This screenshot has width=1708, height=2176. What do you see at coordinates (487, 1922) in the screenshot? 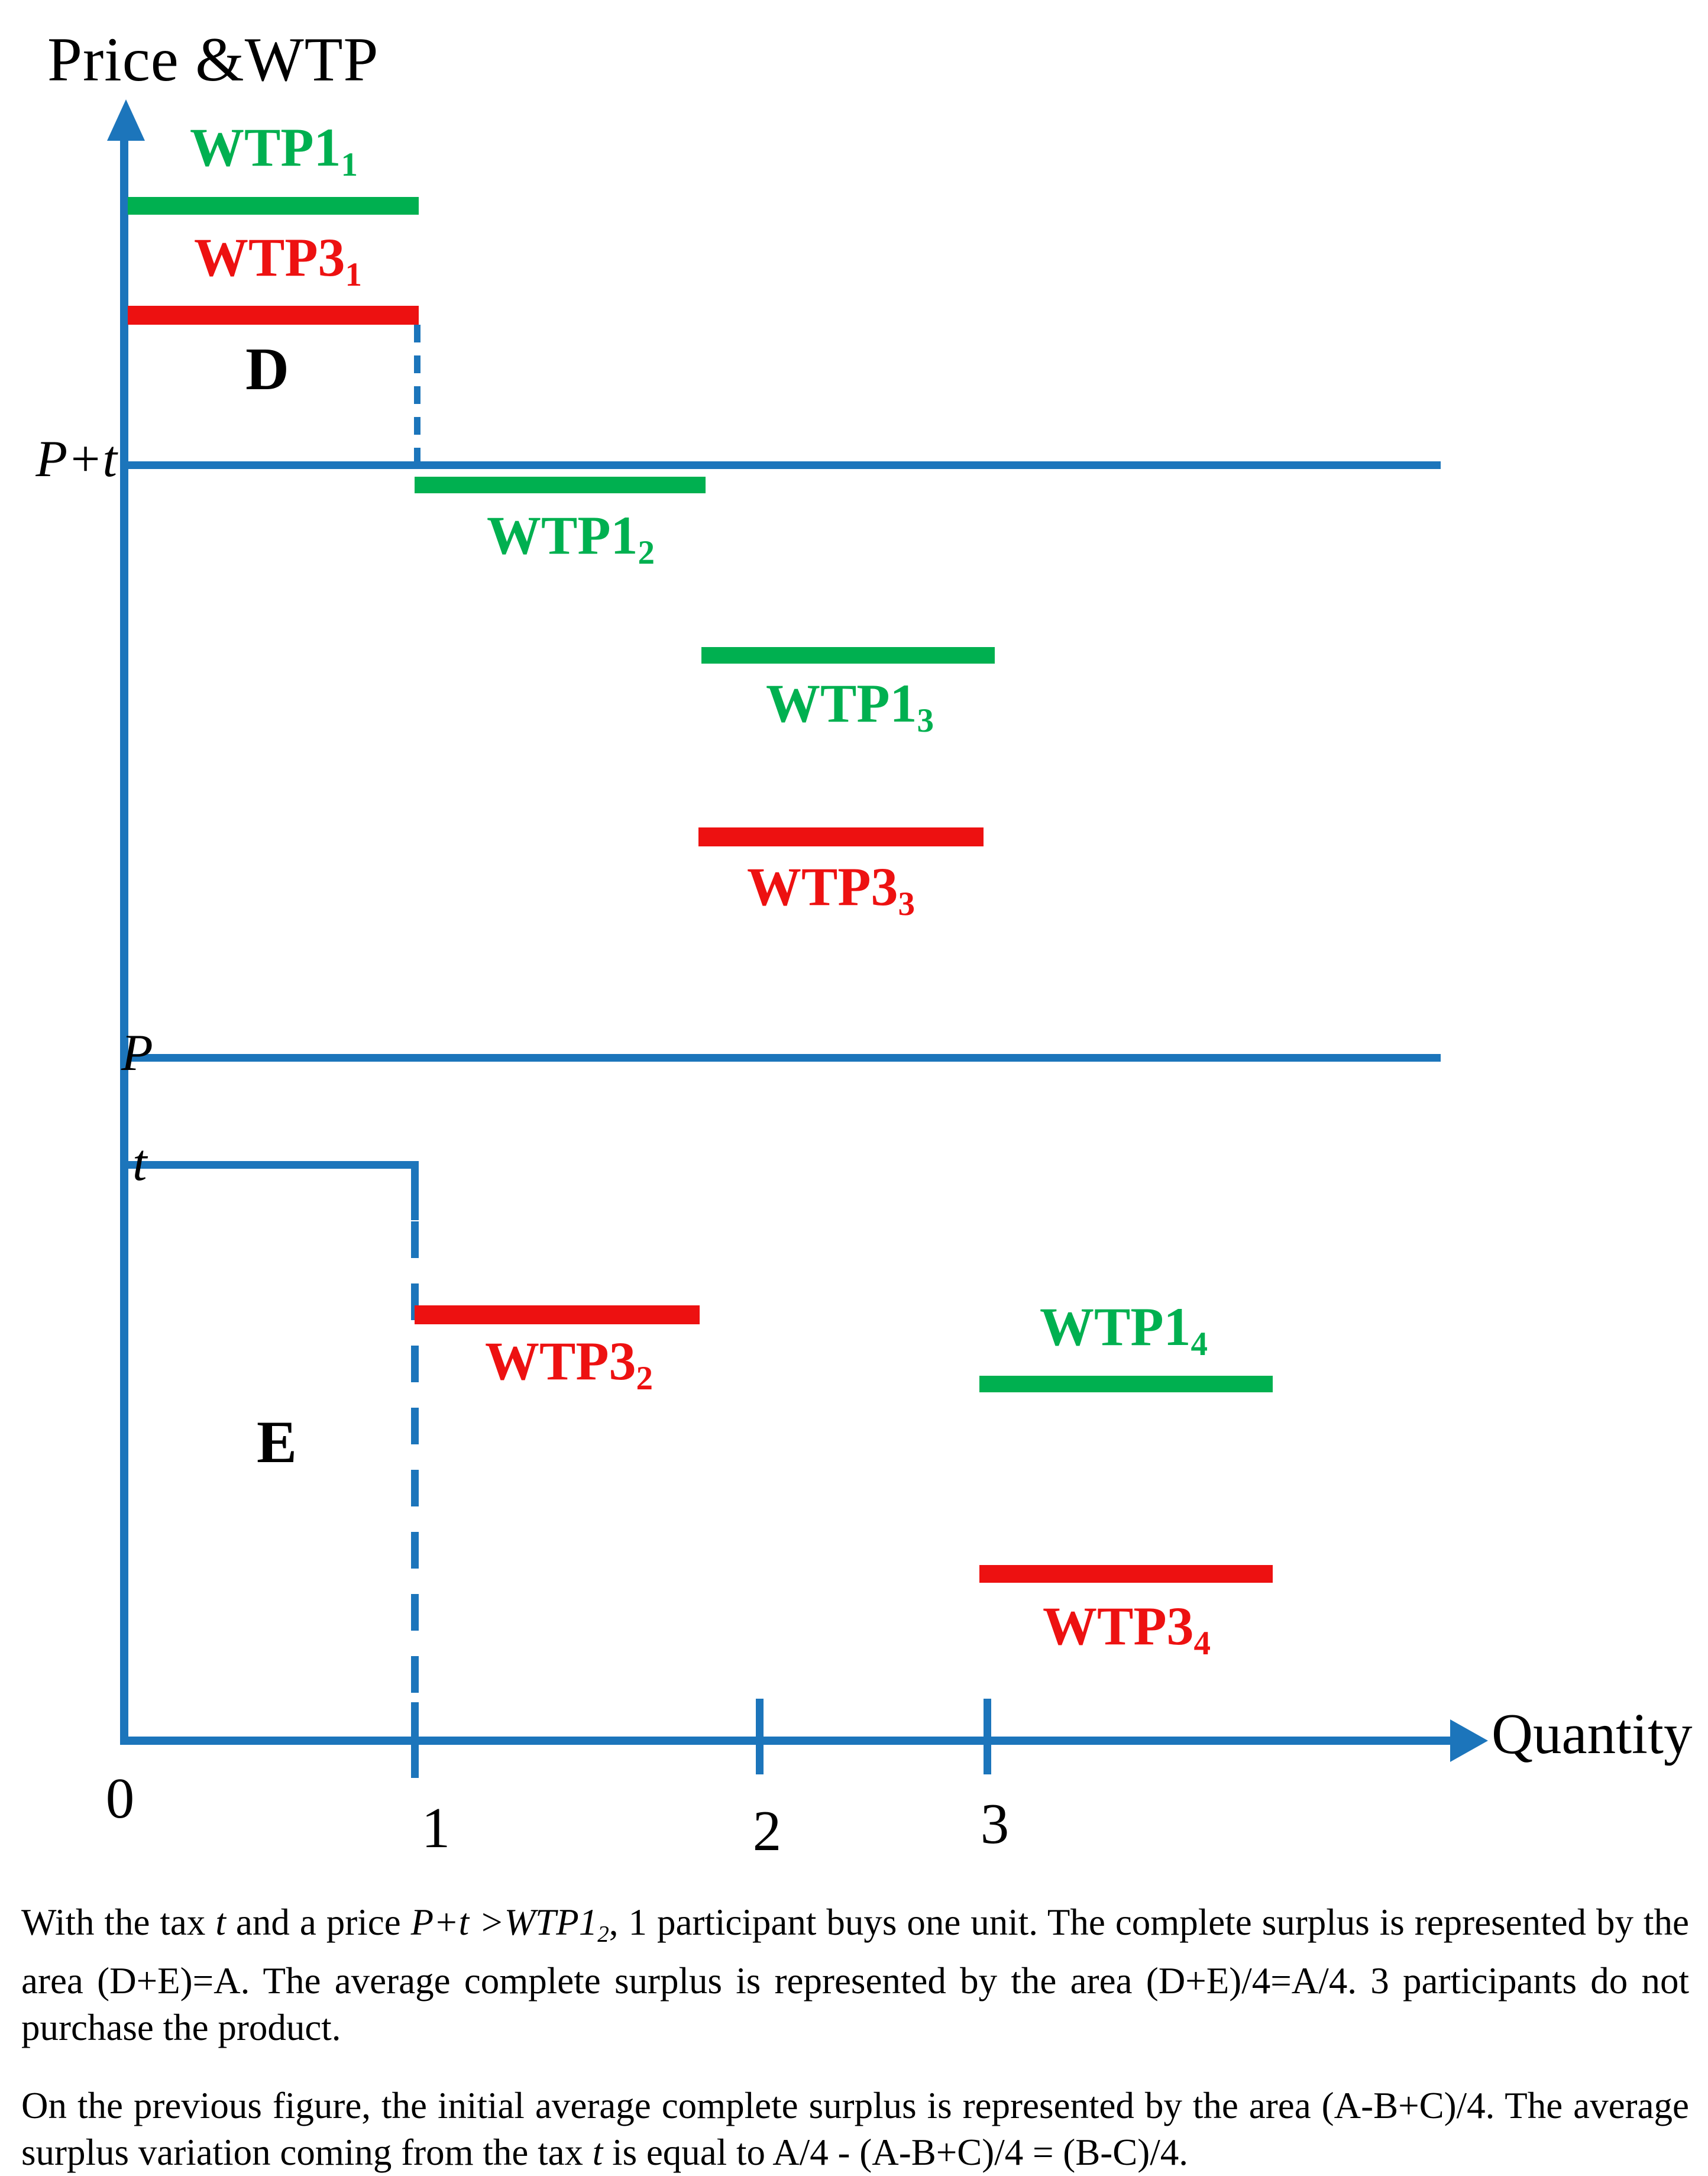
I see `caption-text-segment: >` at bounding box center [487, 1922].